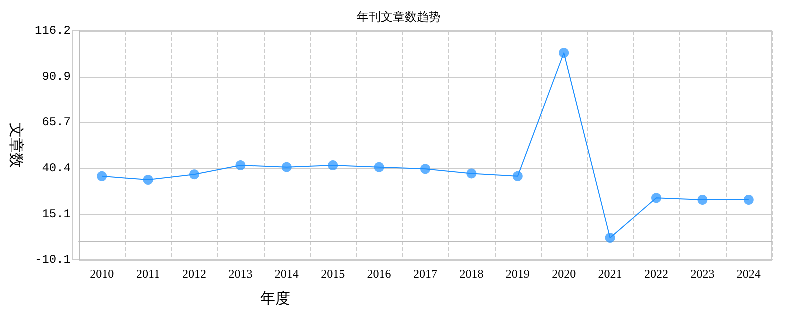 This screenshot has height=330, width=798. What do you see at coordinates (16, 145) in the screenshot?
I see `y-axis-title: 文章数` at bounding box center [16, 145].